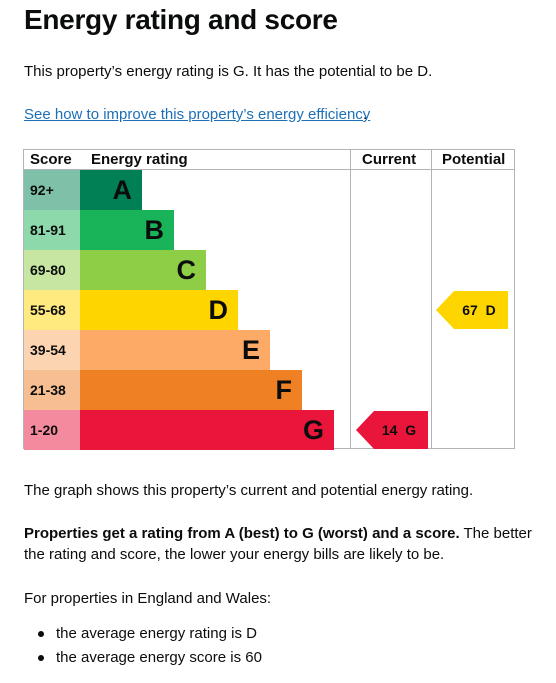  I want to click on potential-column-header: Potential, so click(474, 159).